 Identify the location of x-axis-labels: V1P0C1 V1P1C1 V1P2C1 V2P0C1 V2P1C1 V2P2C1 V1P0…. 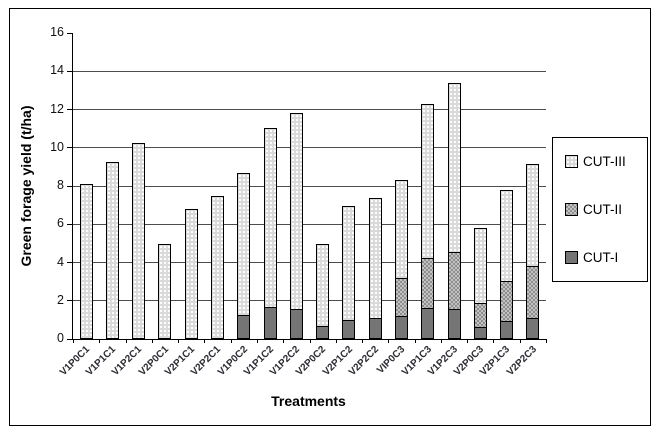
(302, 369).